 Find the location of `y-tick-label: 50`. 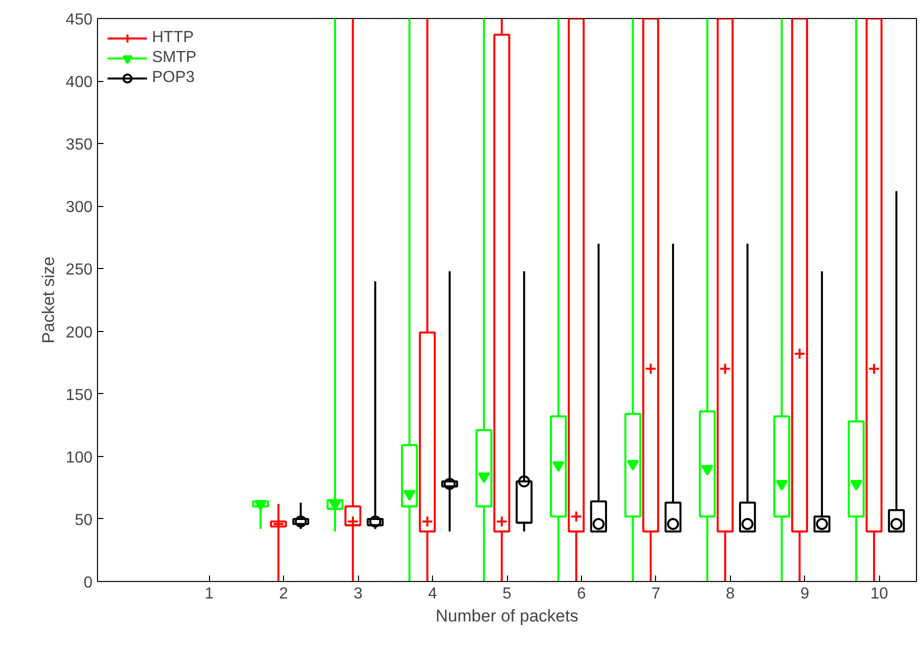

y-tick-label: 50 is located at coordinates (83, 520).